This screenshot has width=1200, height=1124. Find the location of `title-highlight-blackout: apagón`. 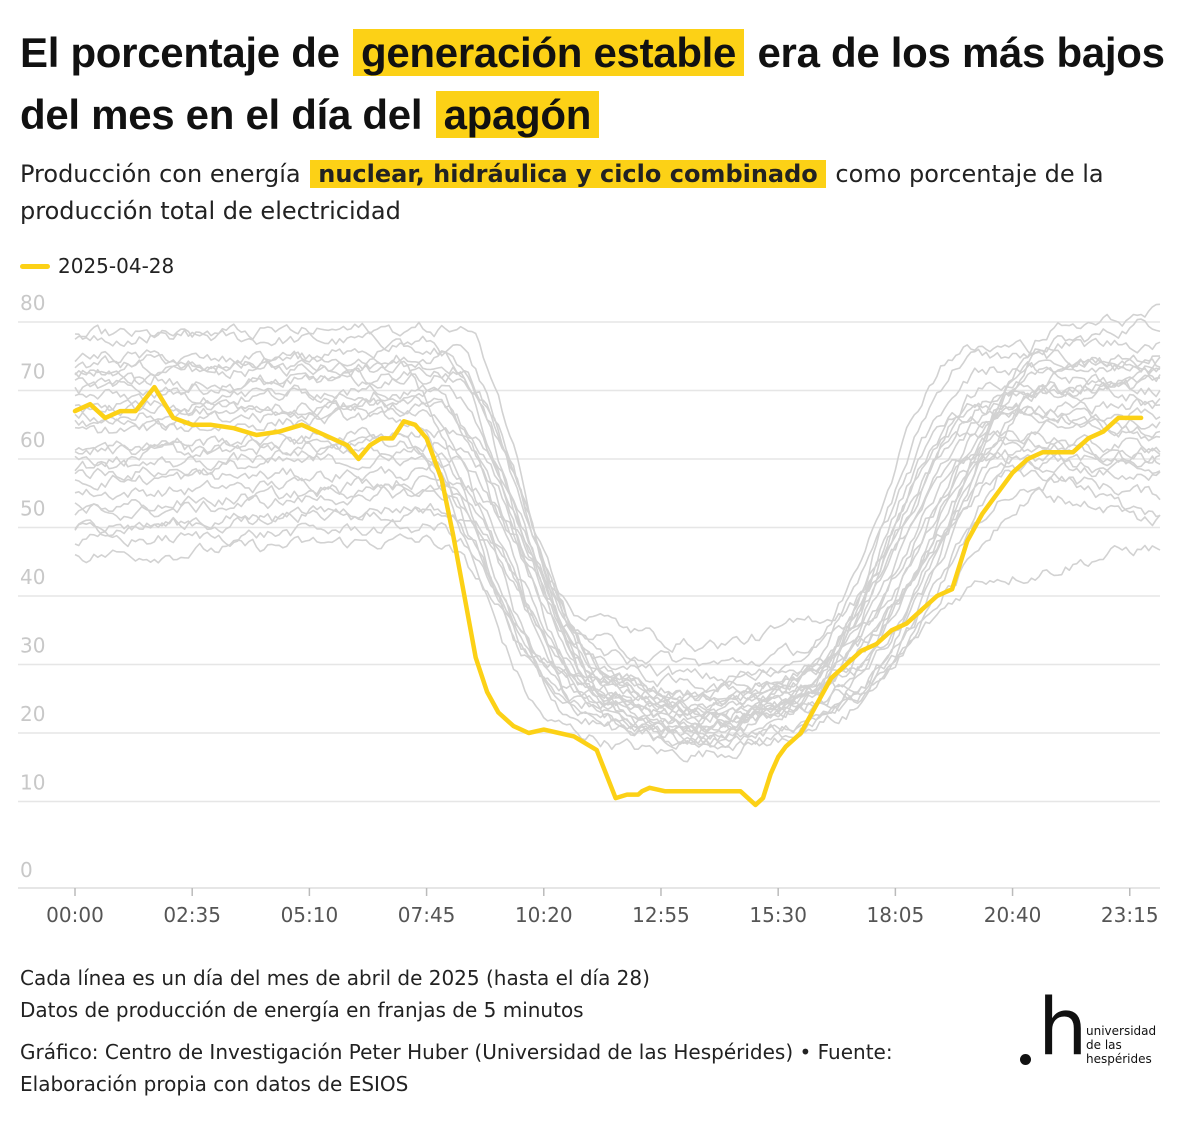

title-highlight-blackout: apagón is located at coordinates (517, 114).